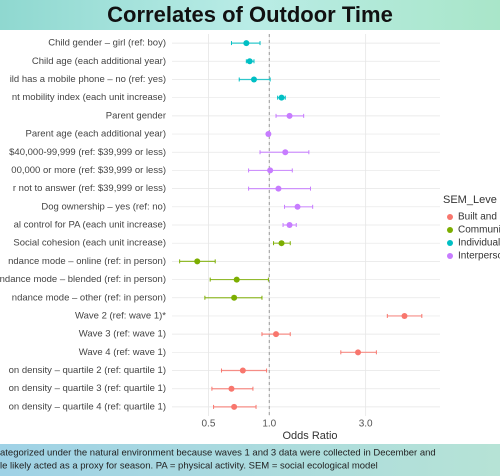 Image resolution: width=500 pixels, height=476 pixels. Describe the element at coordinates (479, 230) in the screenshot. I see `legend-label: Communi` at that location.